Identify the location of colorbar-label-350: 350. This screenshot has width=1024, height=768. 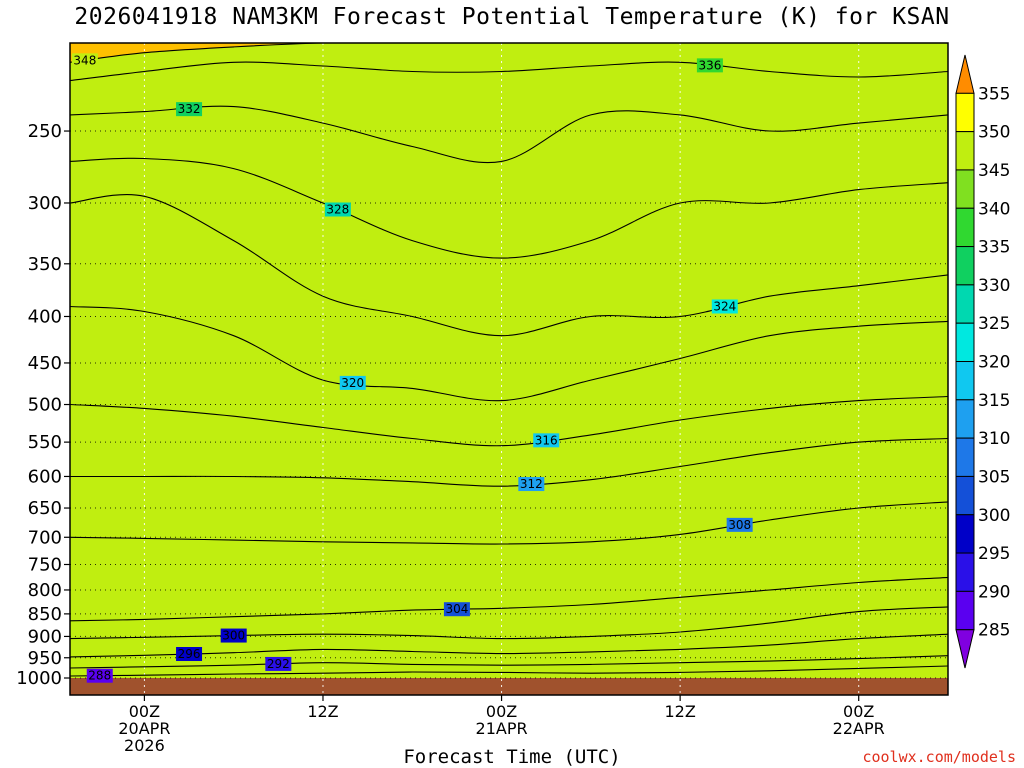
(994, 133).